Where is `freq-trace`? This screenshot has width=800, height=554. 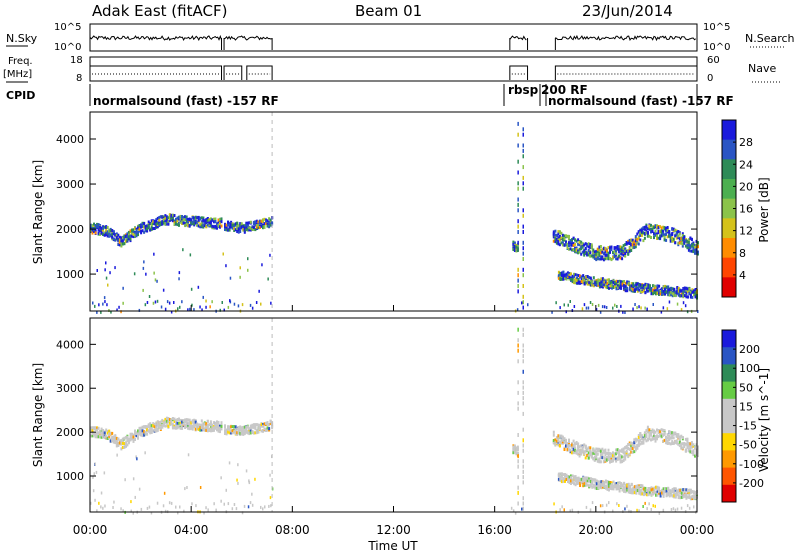
freq-trace is located at coordinates (393, 72).